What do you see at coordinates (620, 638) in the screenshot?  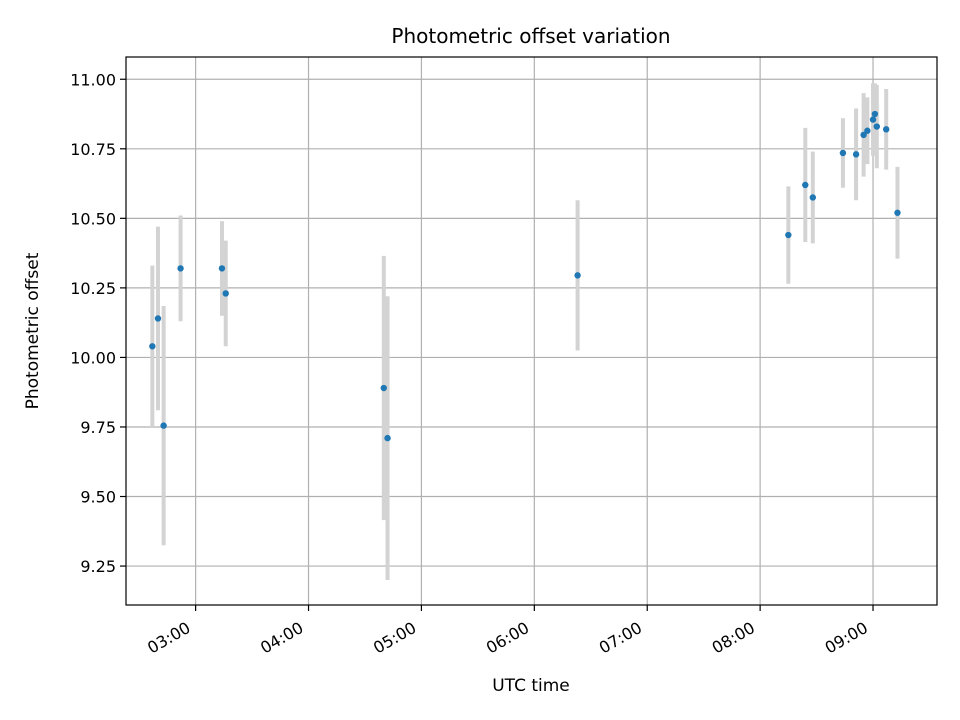 I see `x-tick-label: 07:00` at bounding box center [620, 638].